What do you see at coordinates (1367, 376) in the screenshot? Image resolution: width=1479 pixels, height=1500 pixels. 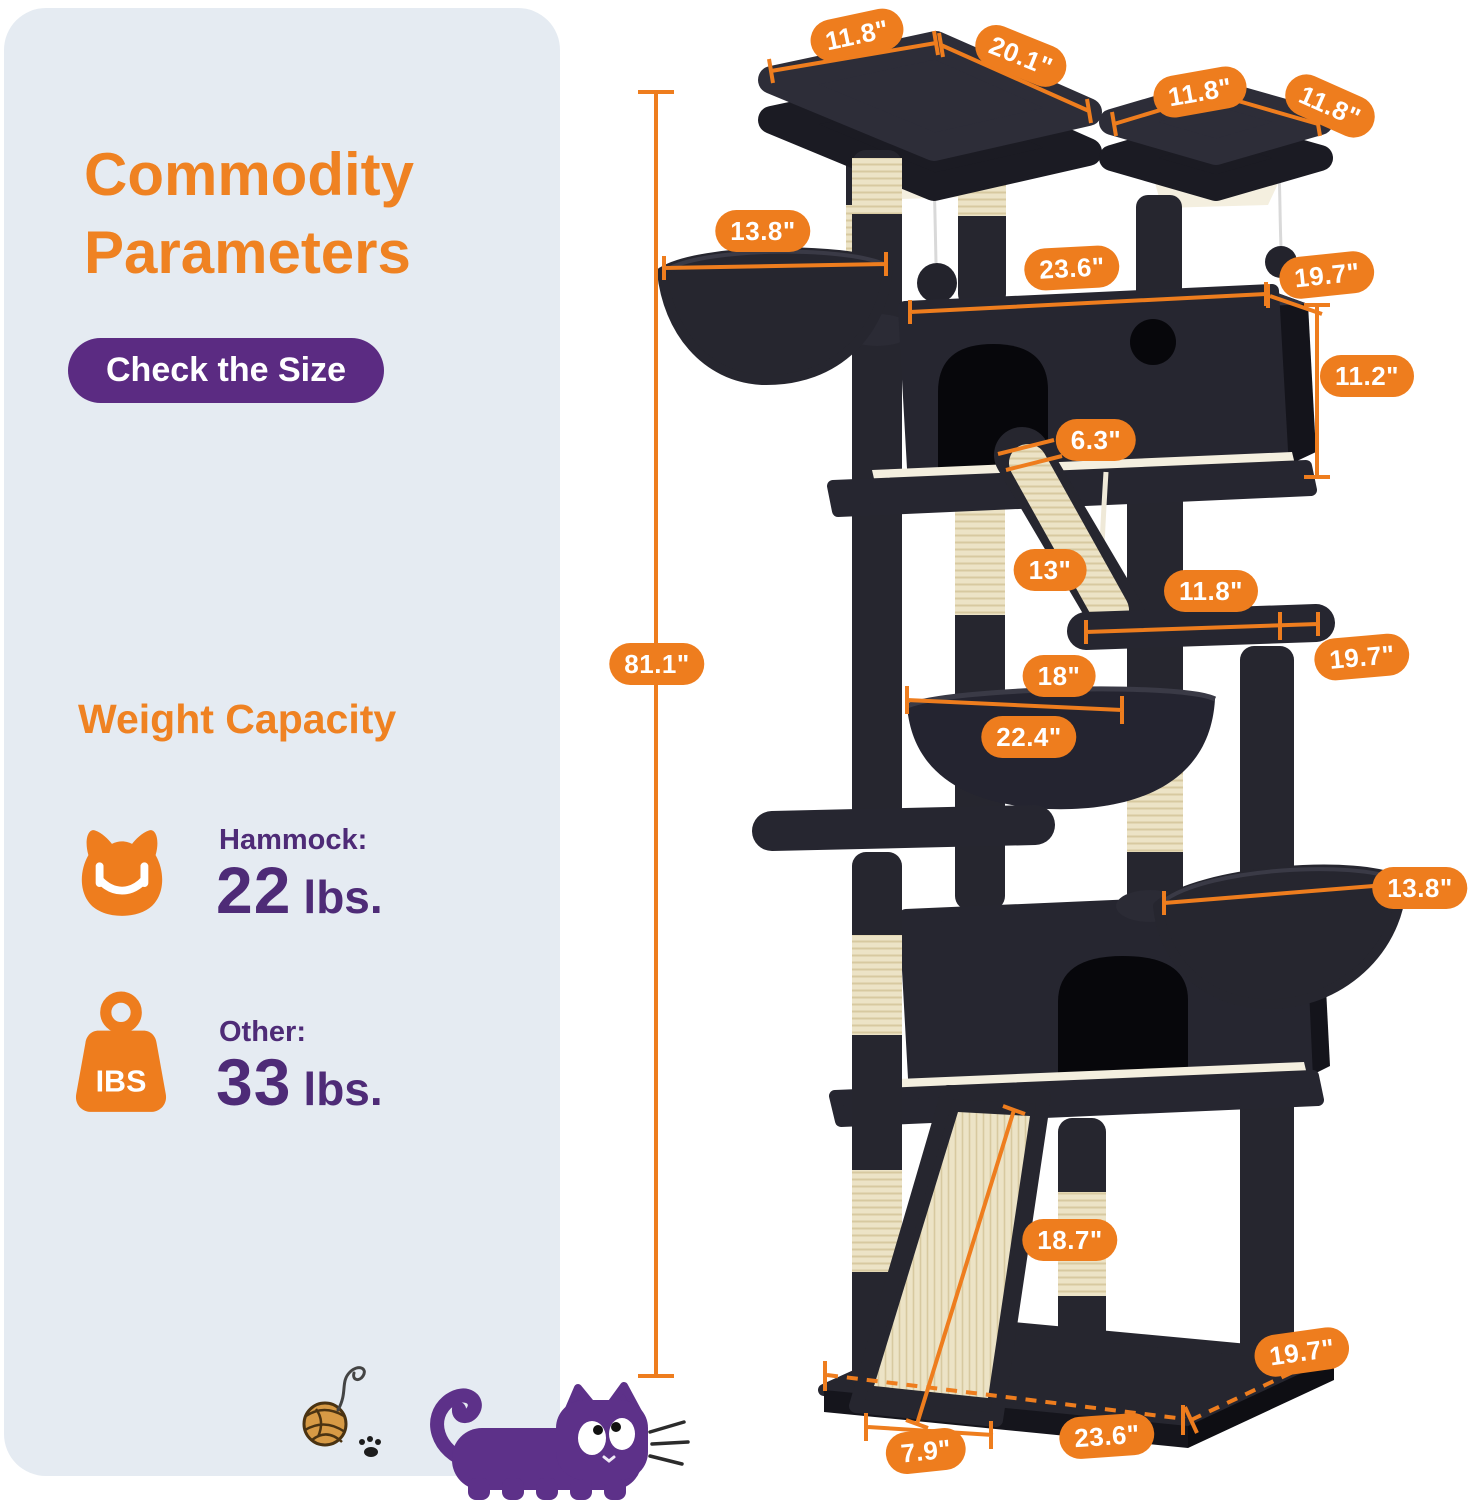 I see `dim-condo-height: 11.2"` at bounding box center [1367, 376].